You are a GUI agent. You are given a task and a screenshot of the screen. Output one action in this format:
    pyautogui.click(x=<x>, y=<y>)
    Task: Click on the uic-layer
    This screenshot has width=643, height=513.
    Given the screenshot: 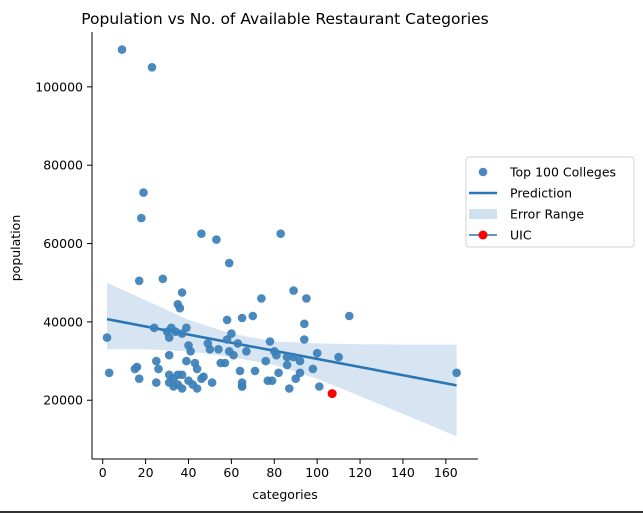 What is the action you would take?
    pyautogui.click(x=332, y=394)
    